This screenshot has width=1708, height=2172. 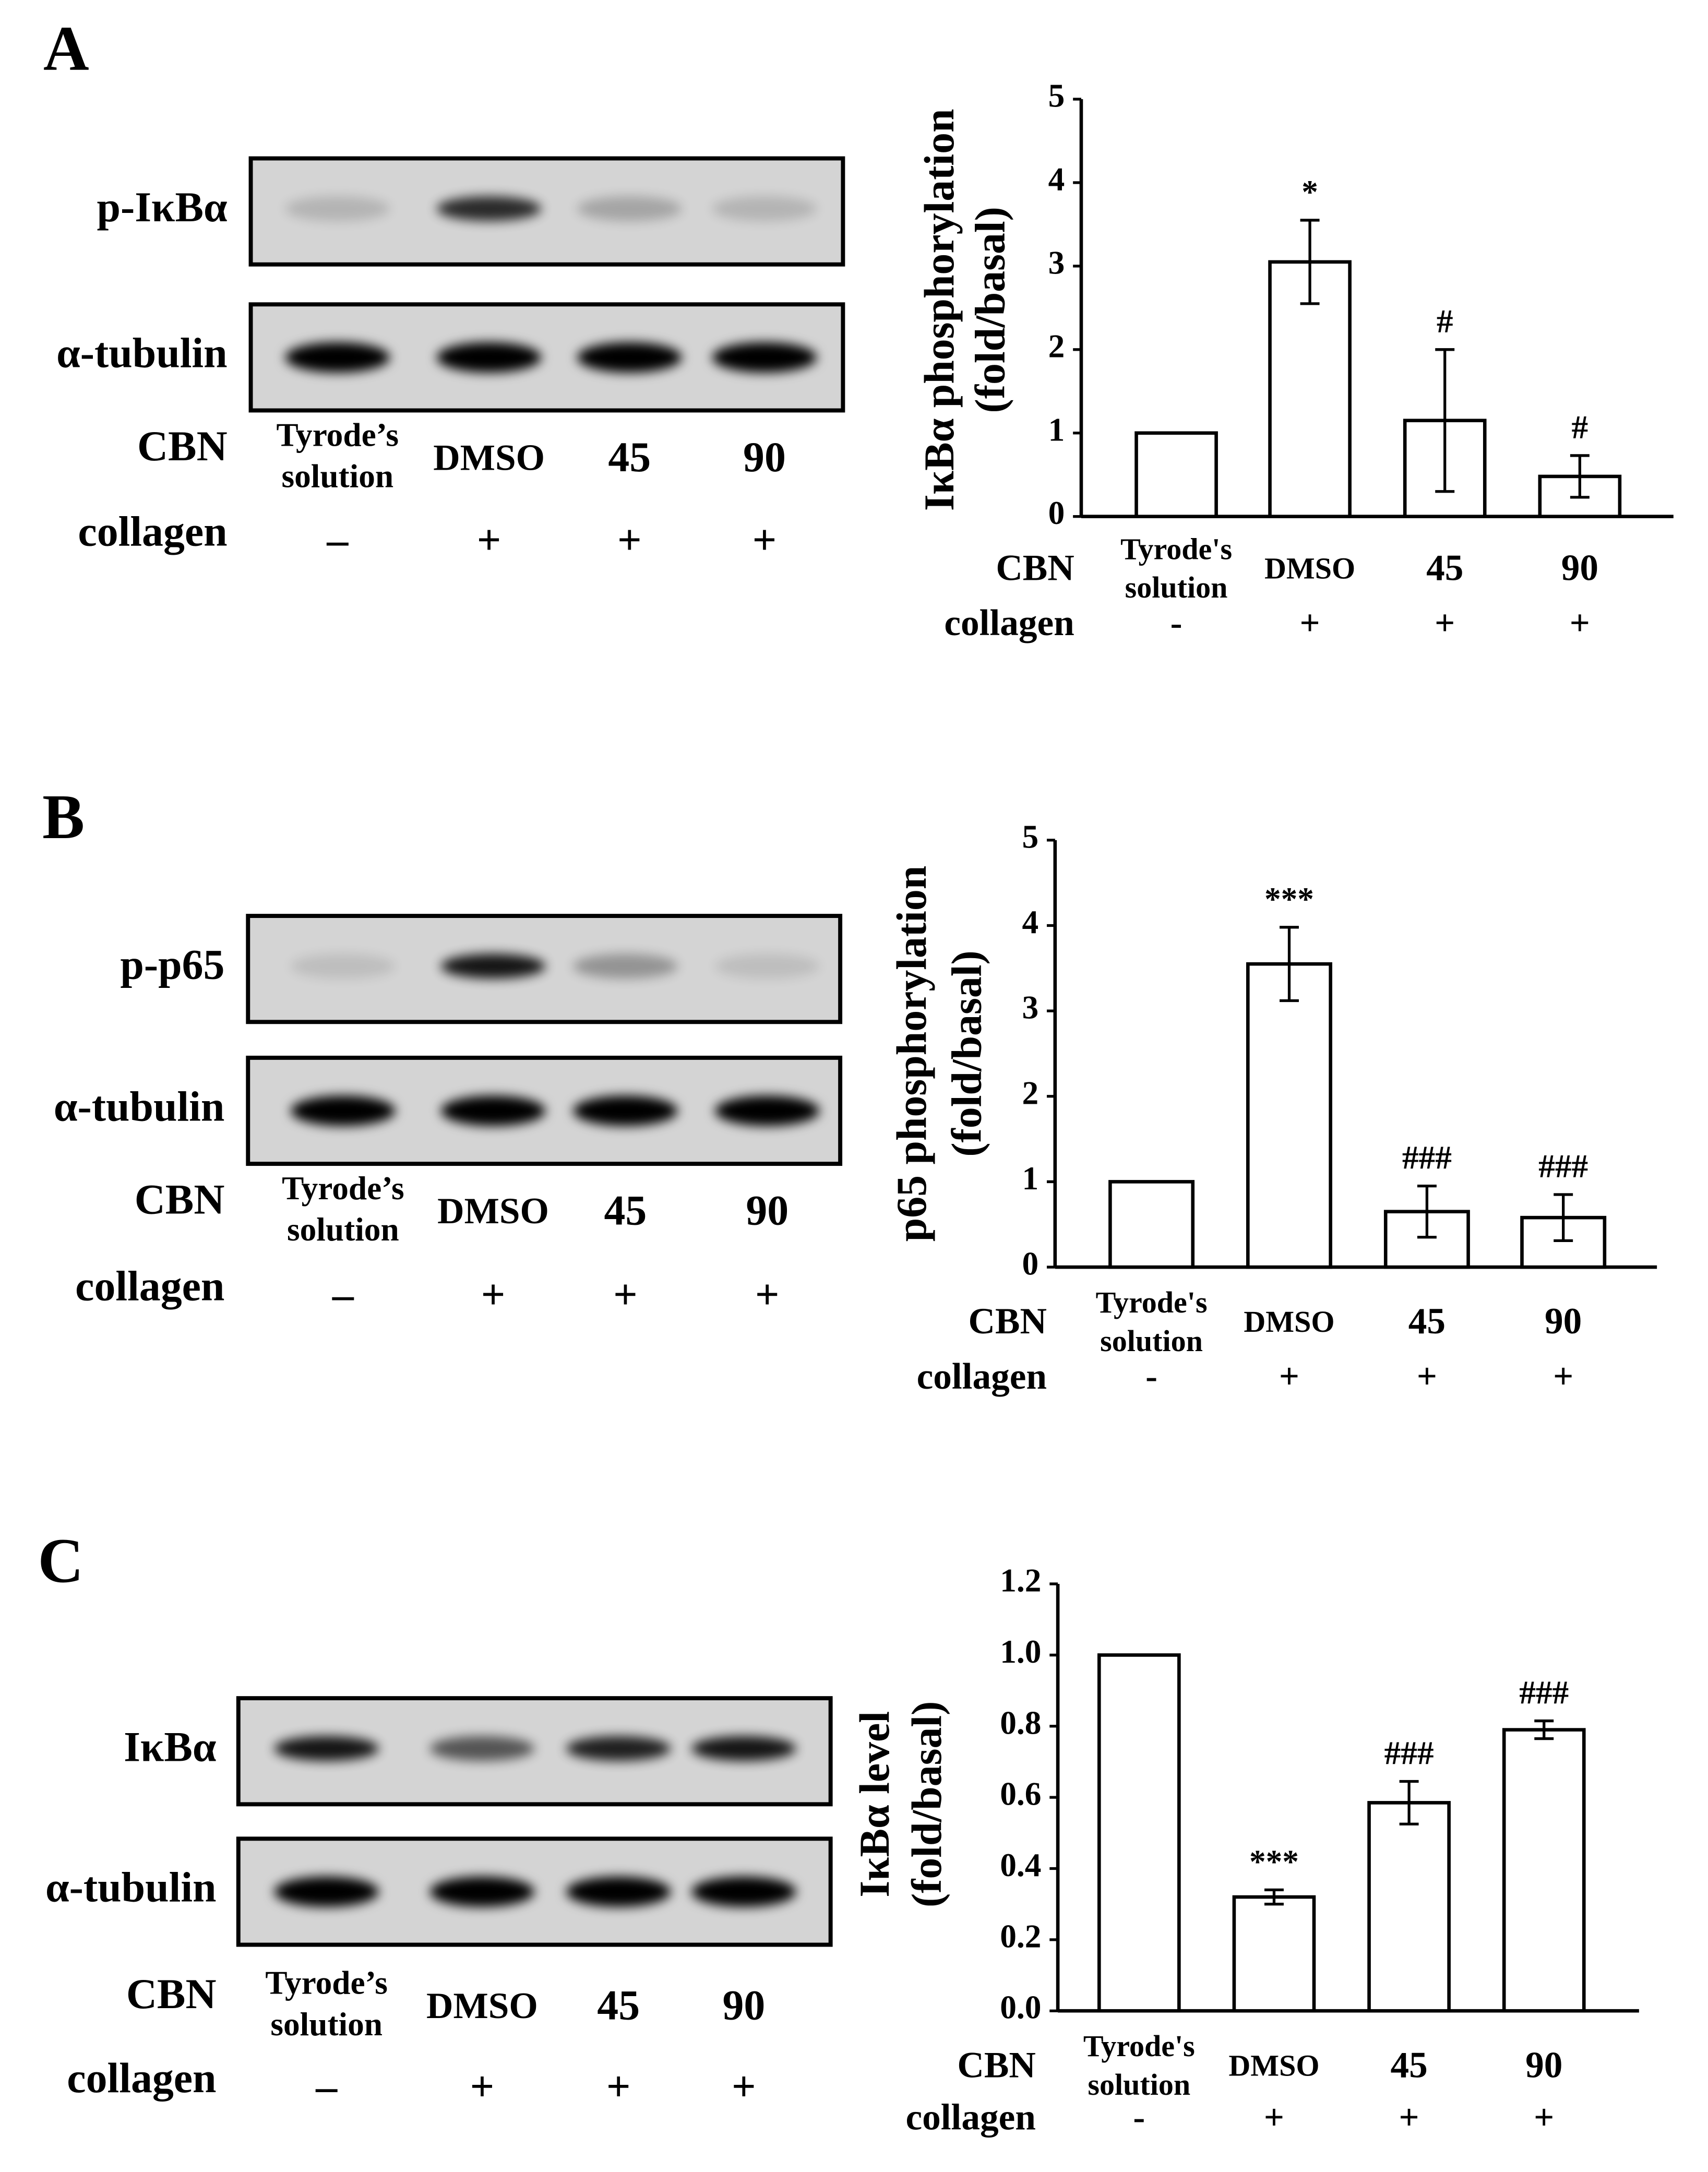 I want to click on band-label: p-IκBα, so click(x=162, y=207).